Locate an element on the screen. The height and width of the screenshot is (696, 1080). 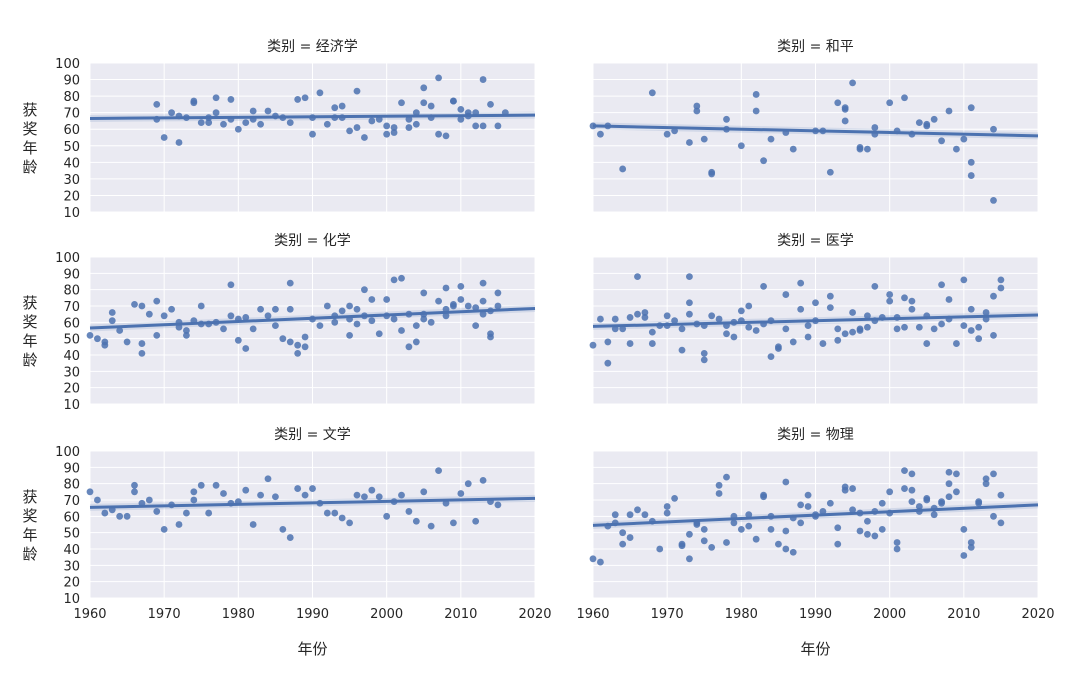
y-tick-label: 10 is located at coordinates (71, 599).